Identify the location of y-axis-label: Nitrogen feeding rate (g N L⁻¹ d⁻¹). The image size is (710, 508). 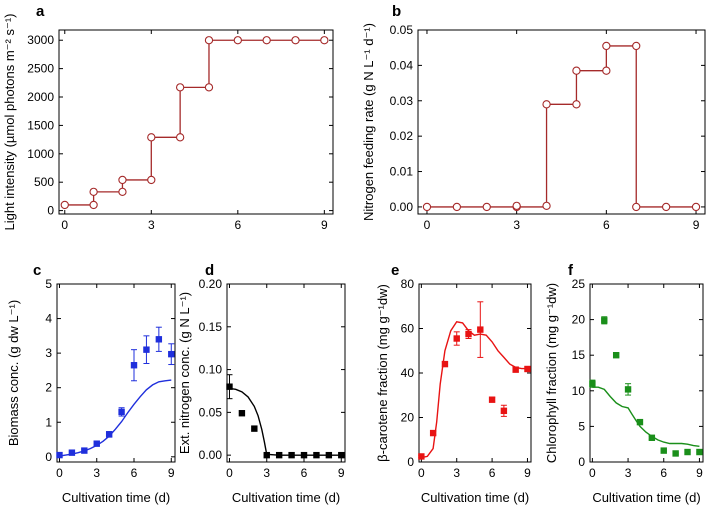
(368, 122).